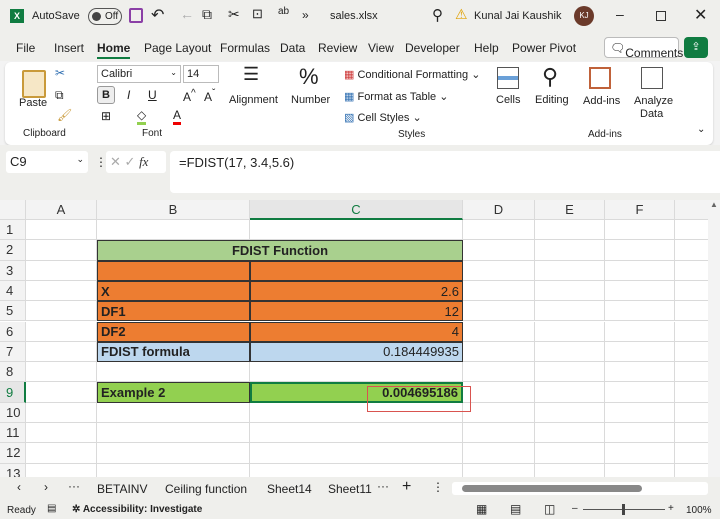 The height and width of the screenshot is (519, 720). I want to click on conditional-formatting-button: ▦ Conditional Formatting ⌄, so click(412, 75).